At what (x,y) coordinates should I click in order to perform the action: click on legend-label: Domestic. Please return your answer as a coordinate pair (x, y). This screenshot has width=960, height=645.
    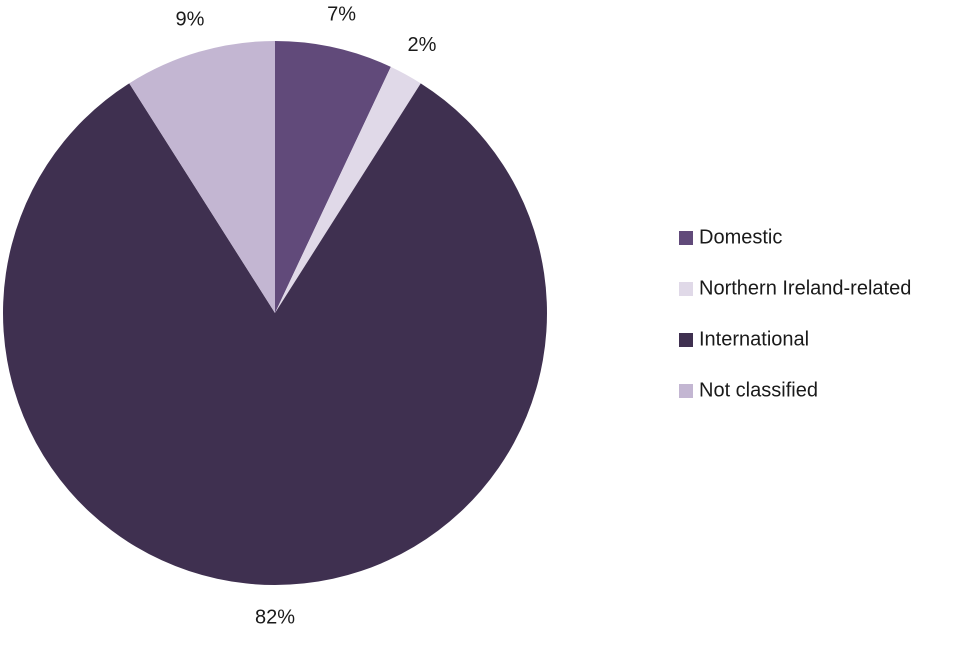
    Looking at the image, I should click on (740, 237).